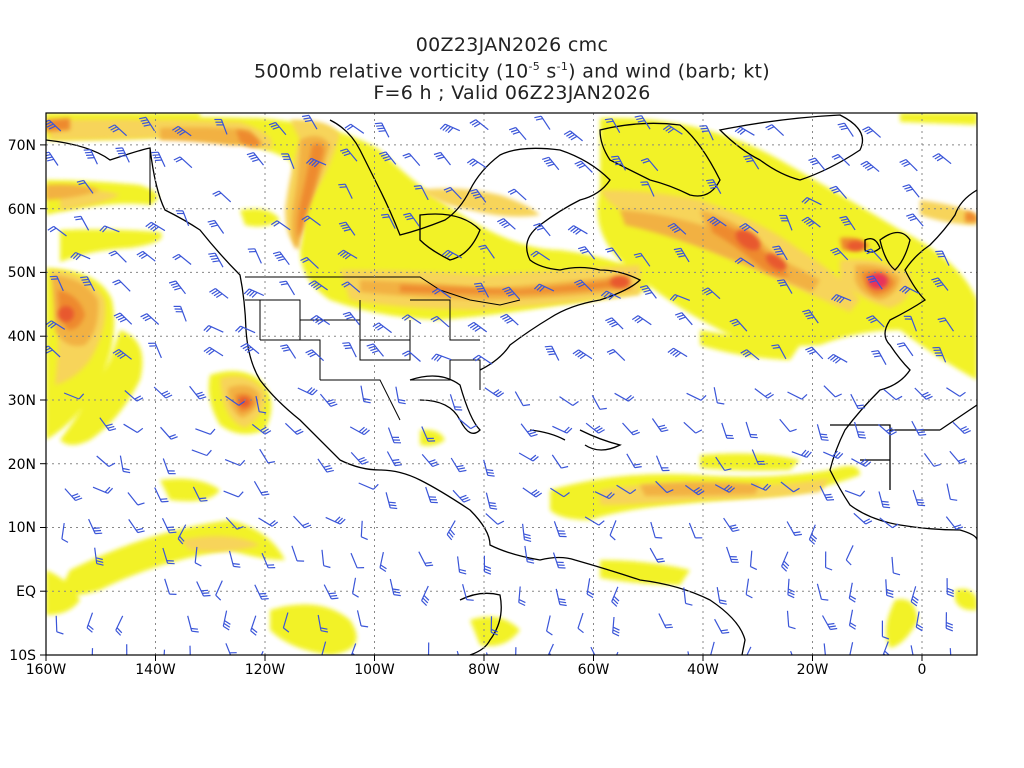 This screenshot has width=1024, height=768. I want to click on lat-tick-label: 30N, so click(22, 401).